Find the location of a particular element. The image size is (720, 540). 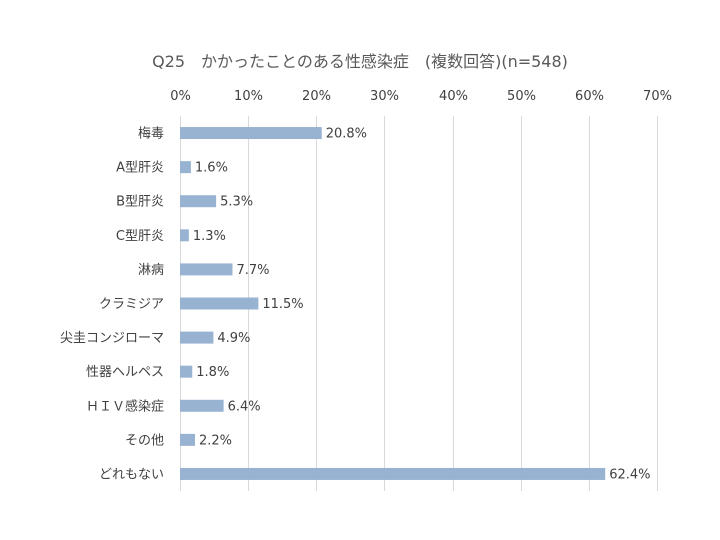

data-label: 6.4% is located at coordinates (244, 406).